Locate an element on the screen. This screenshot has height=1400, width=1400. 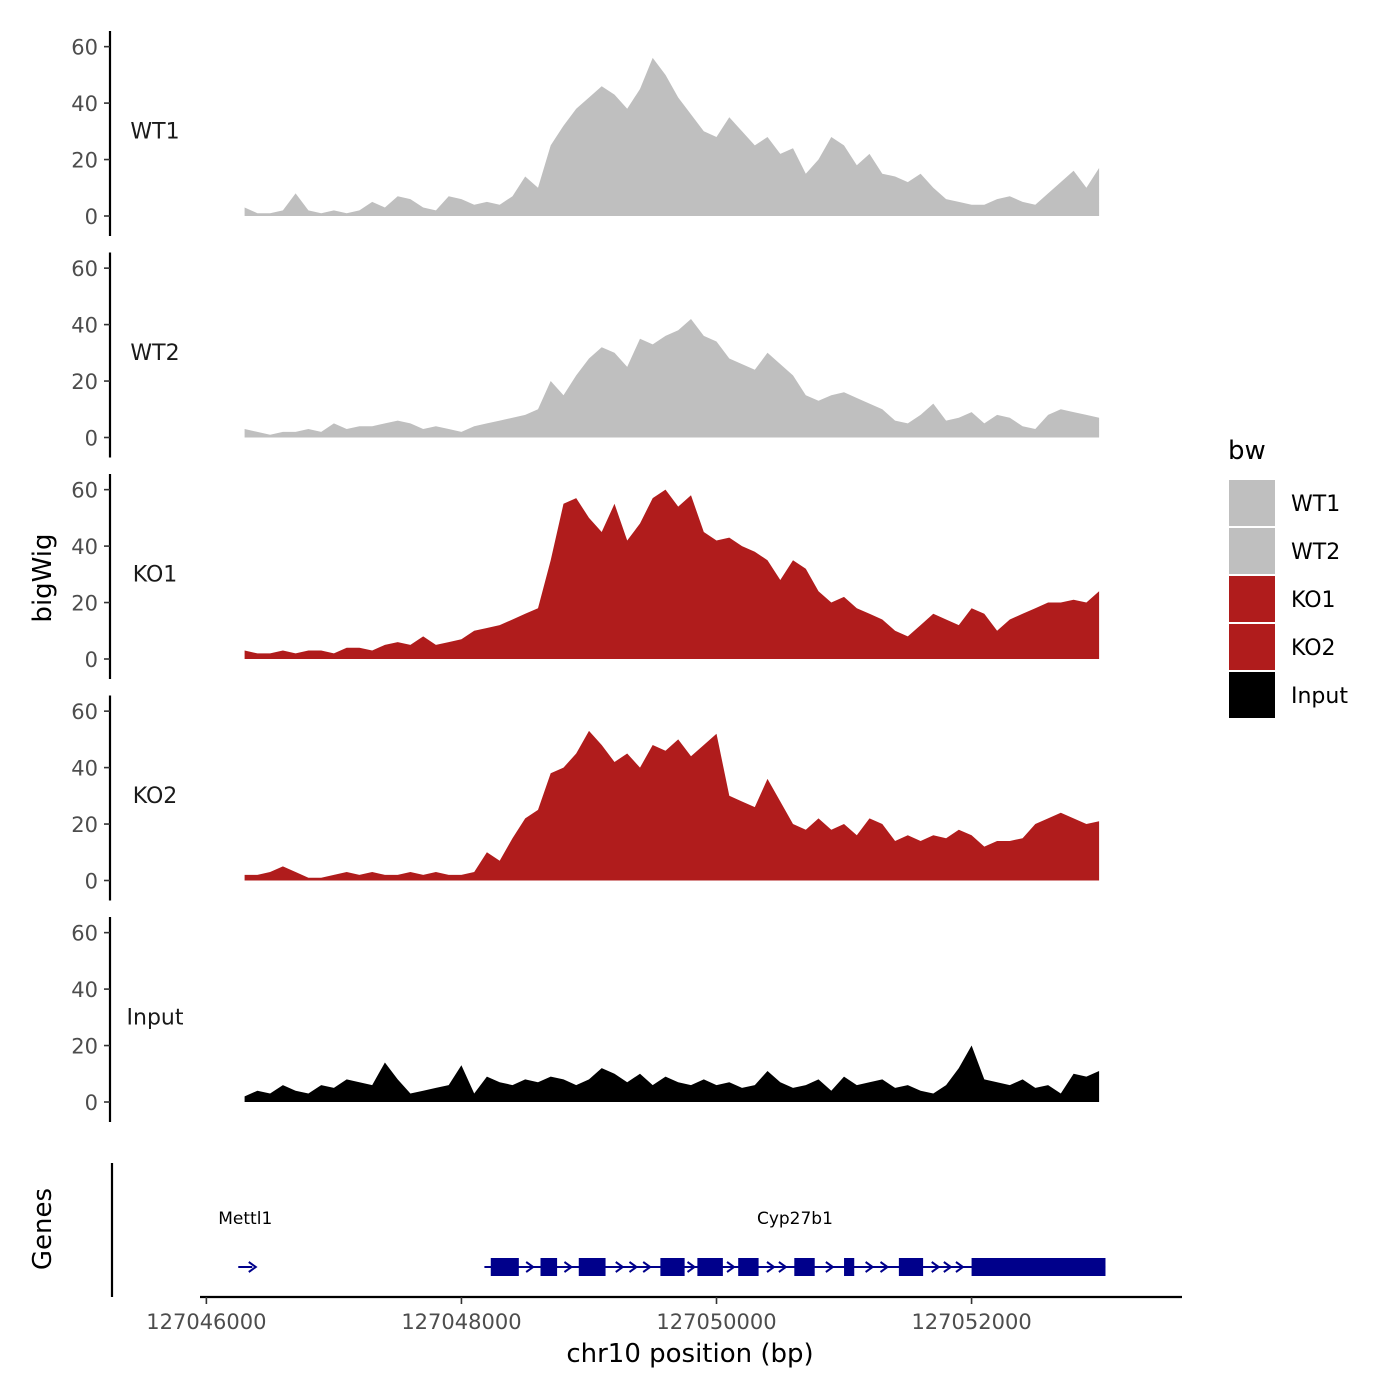
track-label-wt1: WT1 is located at coordinates (154, 132).